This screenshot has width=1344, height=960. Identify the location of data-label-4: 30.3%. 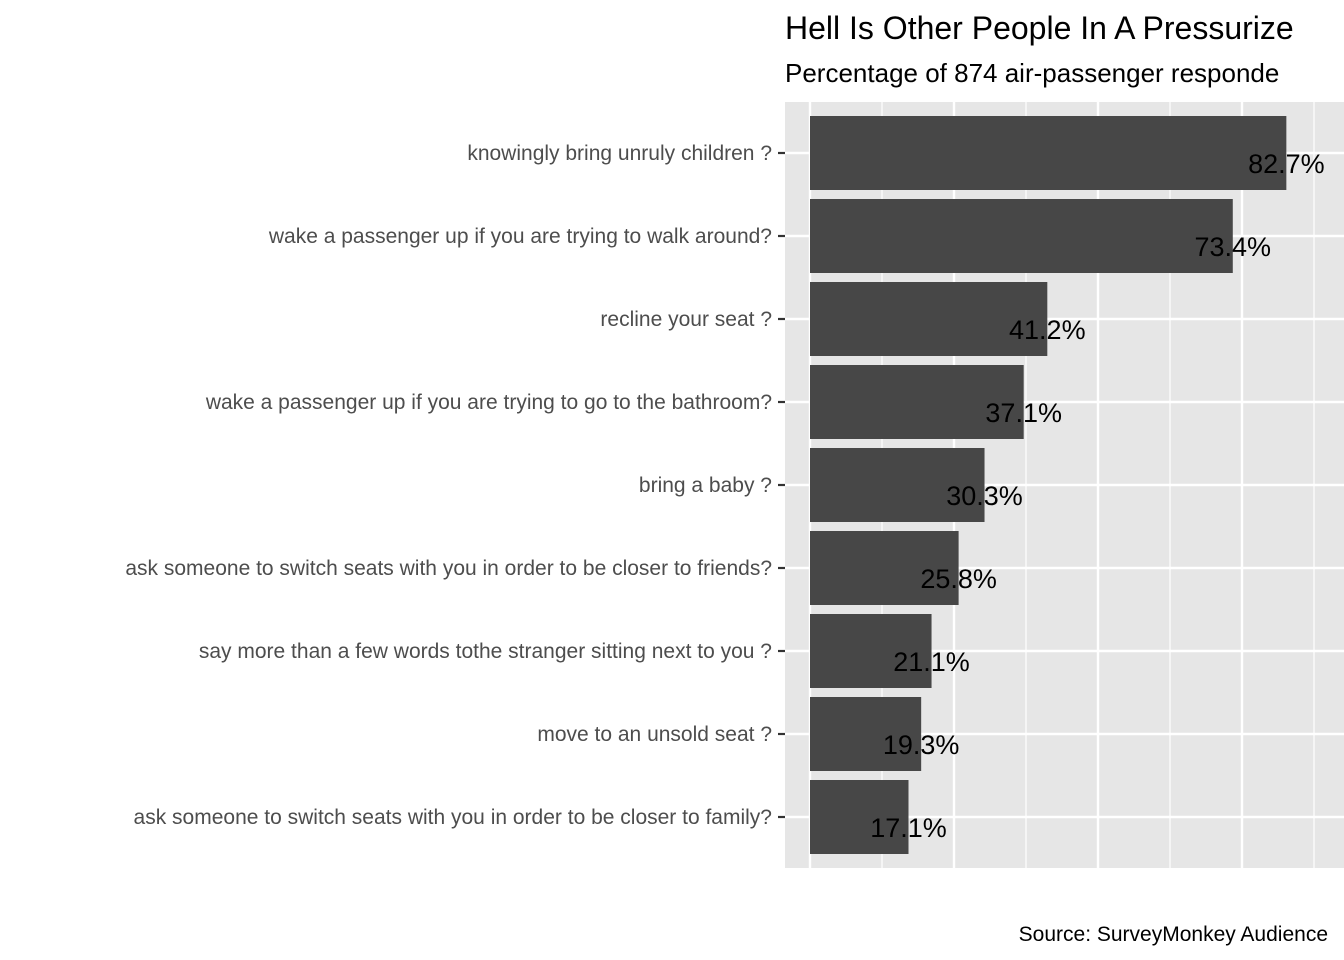
(984, 496).